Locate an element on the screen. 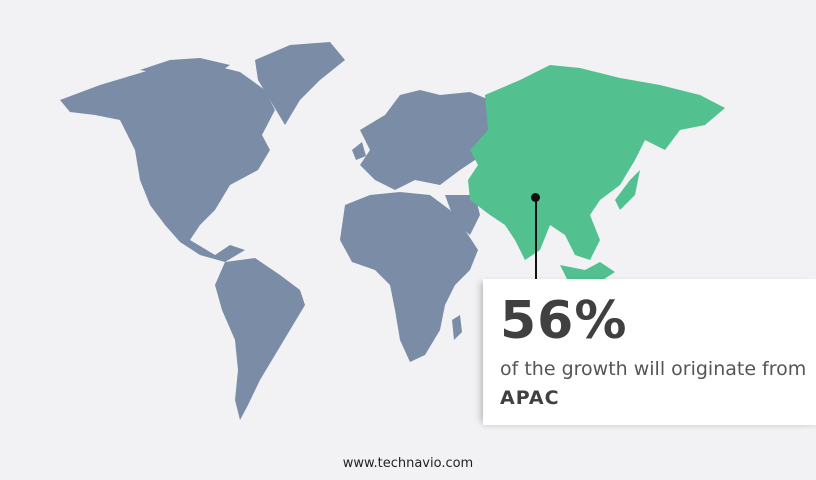  south-america is located at coordinates (260, 339).